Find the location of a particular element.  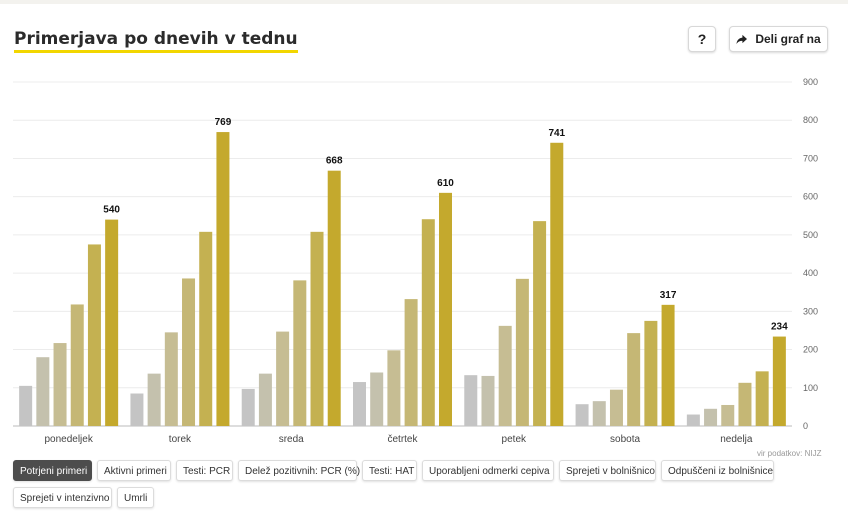

data-label: 540 is located at coordinates (111, 210).